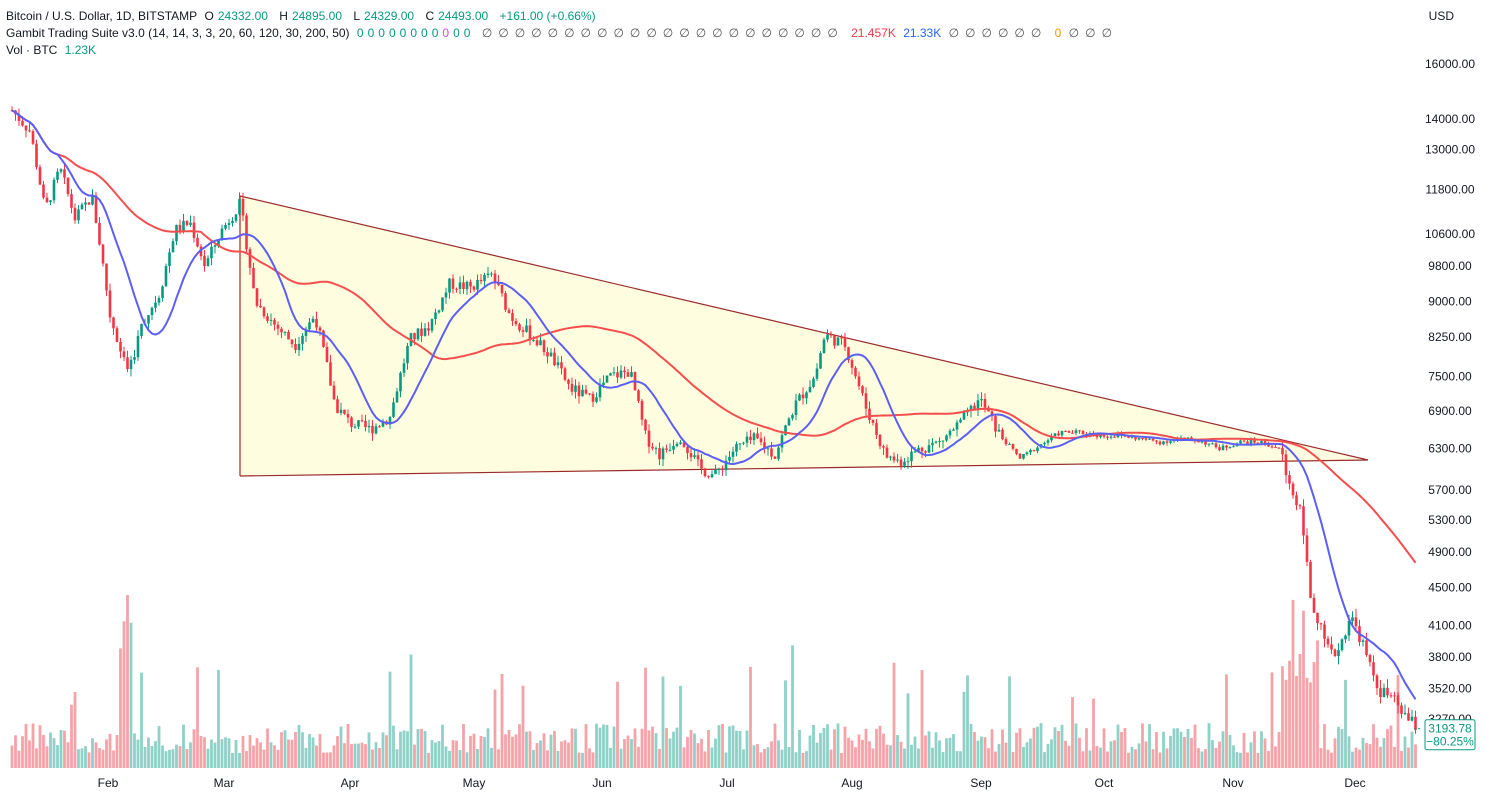 This screenshot has height=800, width=1500. Describe the element at coordinates (424, 33) in the screenshot. I see `indicator-zero: 0` at that location.